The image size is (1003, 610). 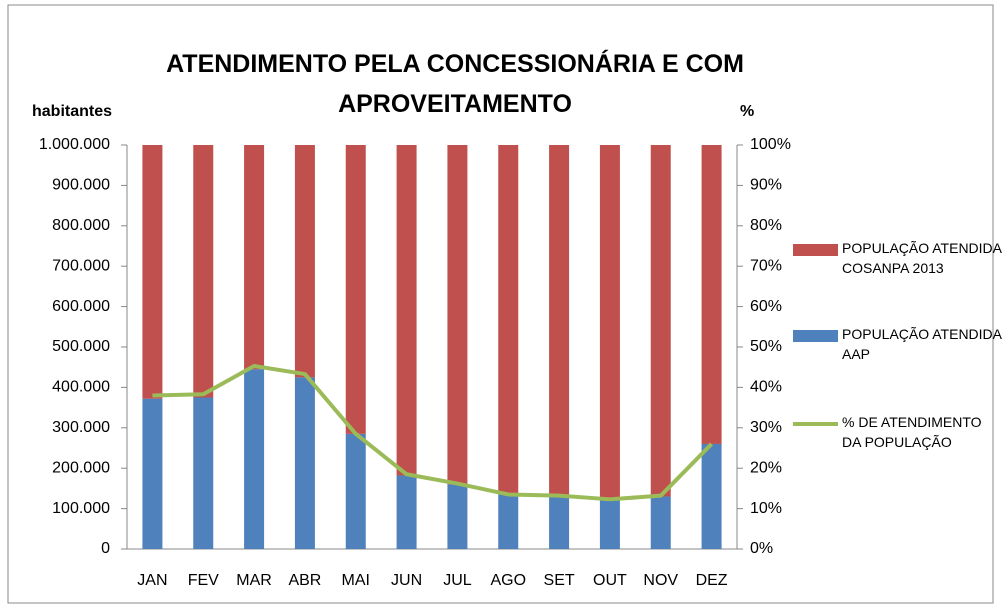 What do you see at coordinates (610, 580) in the screenshot?
I see `x-tick-label: OUT` at bounding box center [610, 580].